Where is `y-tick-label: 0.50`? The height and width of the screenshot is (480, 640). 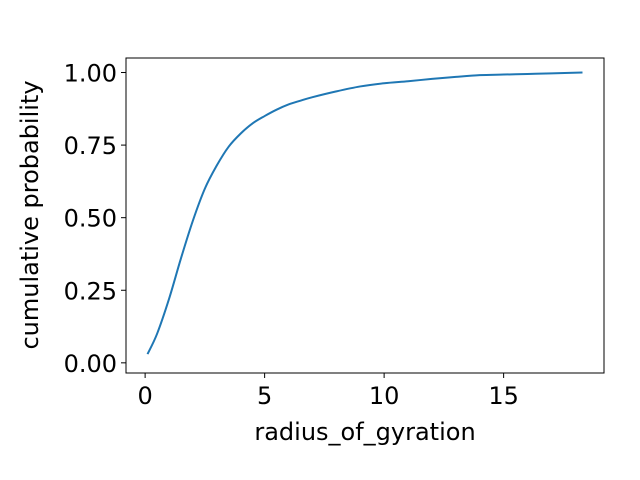 y-tick-label: 0.50 is located at coordinates (90, 219).